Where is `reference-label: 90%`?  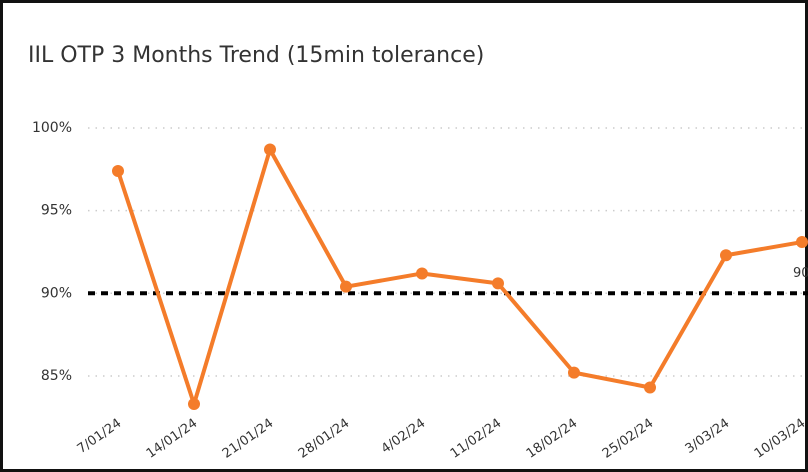
reference-label: 90% is located at coordinates (800, 273).